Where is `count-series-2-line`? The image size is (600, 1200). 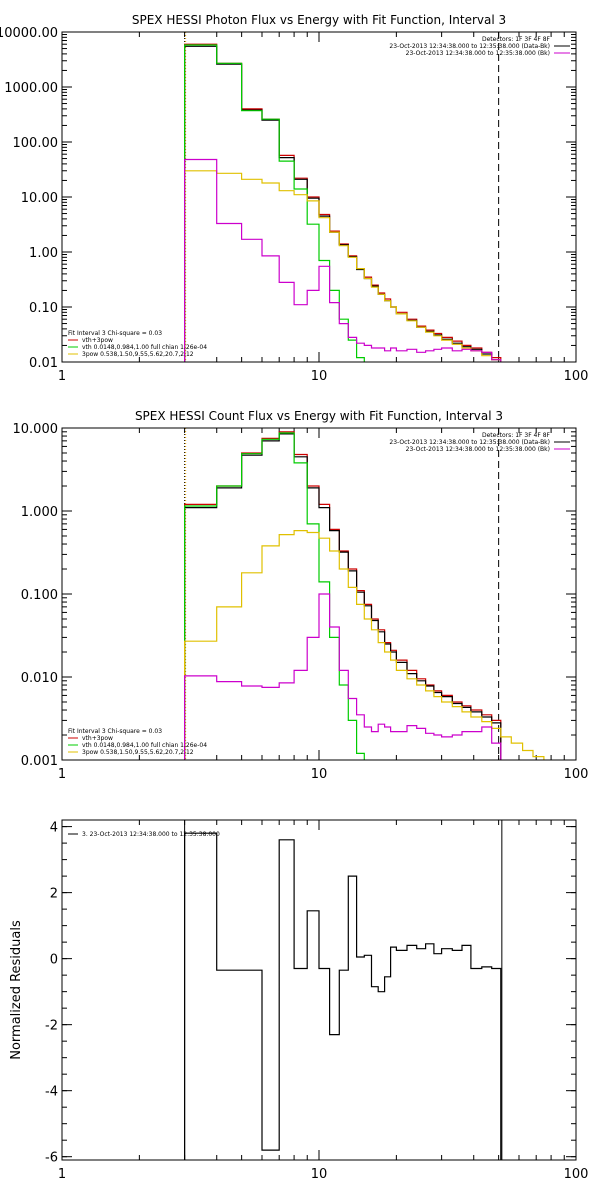 count-series-2-line is located at coordinates (274, 596).